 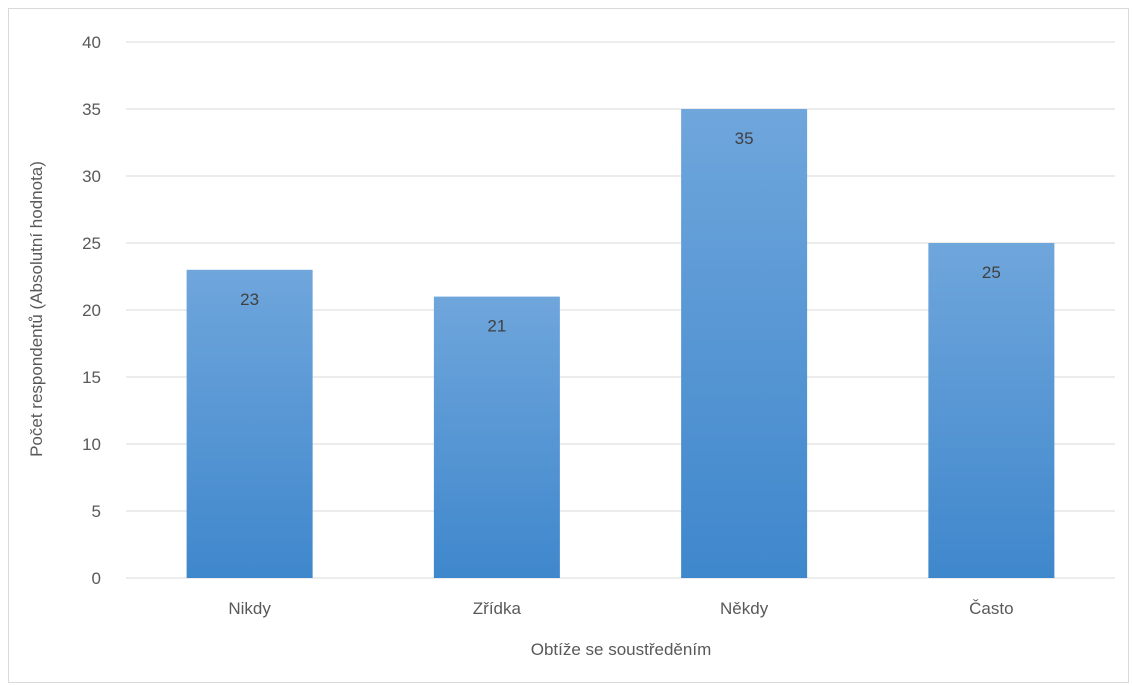 What do you see at coordinates (620, 608) in the screenshot?
I see `x-axis-ticks: Nikdy Zřídka Někdy Často` at bounding box center [620, 608].